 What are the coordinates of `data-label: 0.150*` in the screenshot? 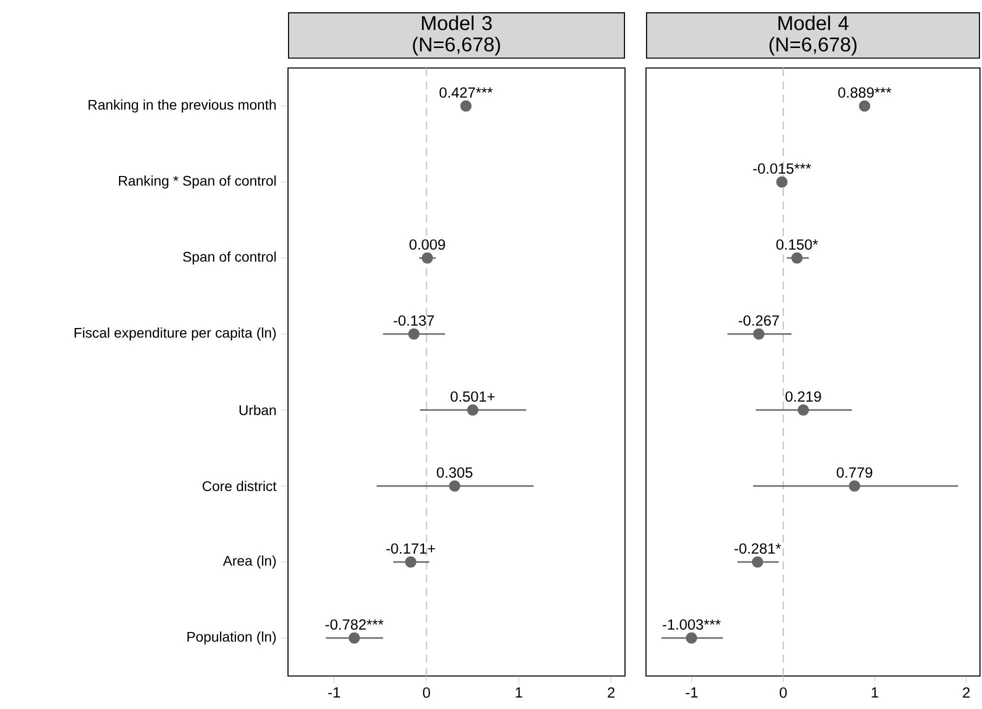 It's located at (797, 244).